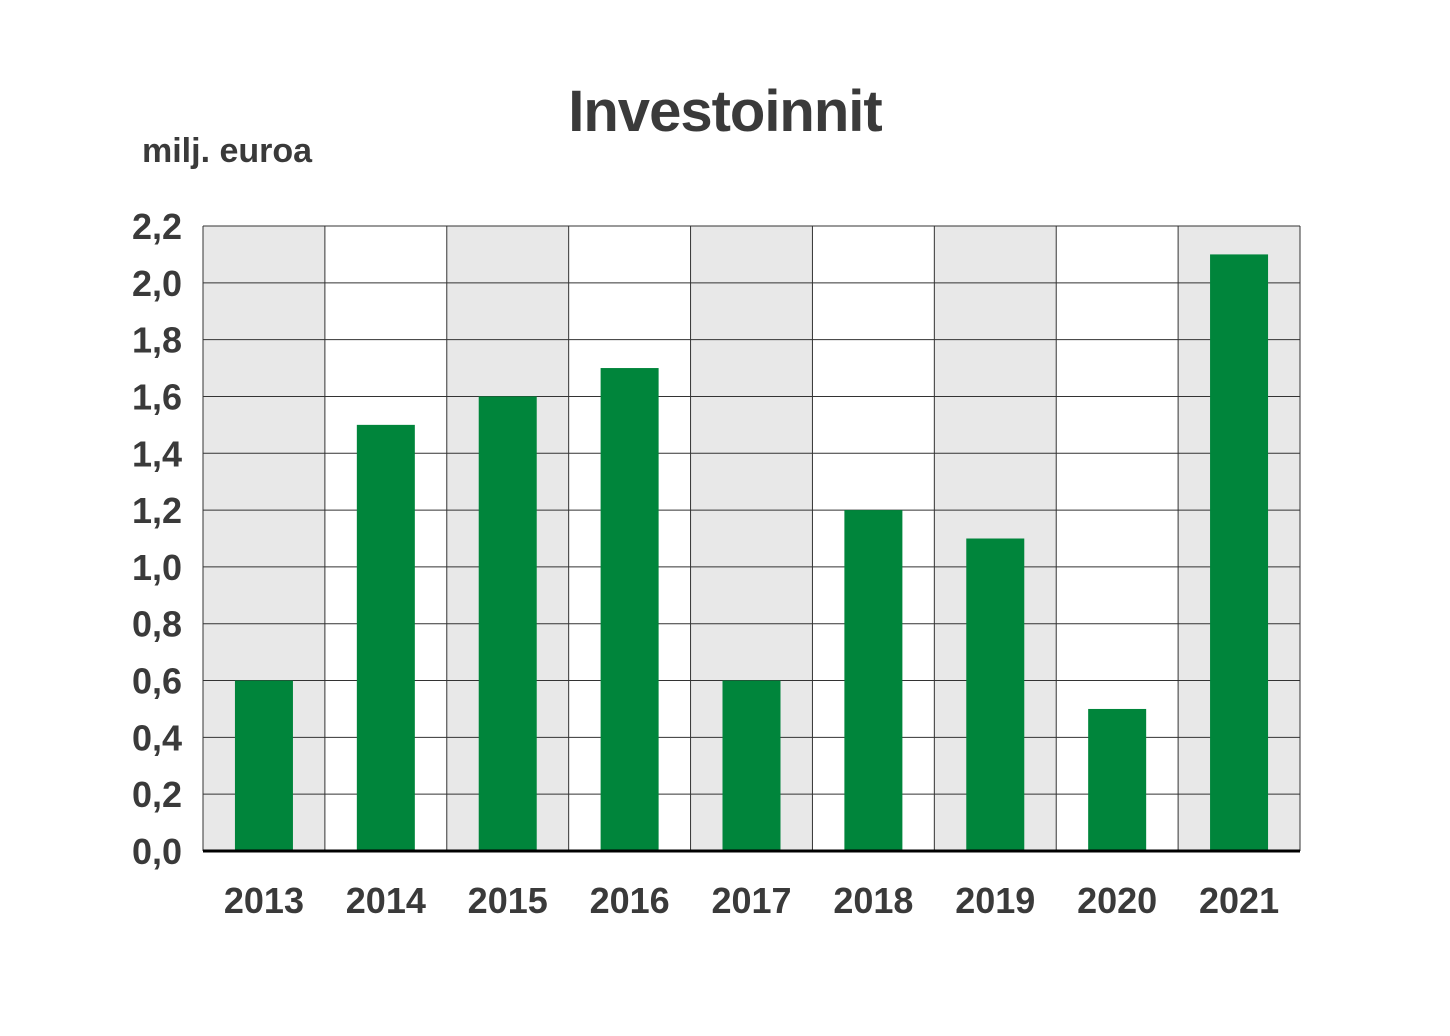 The height and width of the screenshot is (1036, 1450). I want to click on x-tick-label: 2019, so click(995, 900).